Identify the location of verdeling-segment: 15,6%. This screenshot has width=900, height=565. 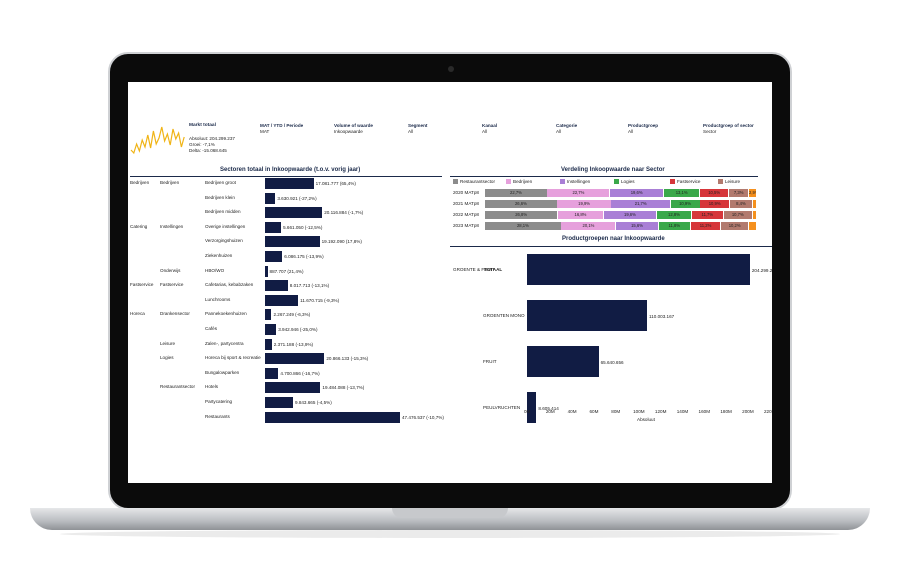
(637, 226).